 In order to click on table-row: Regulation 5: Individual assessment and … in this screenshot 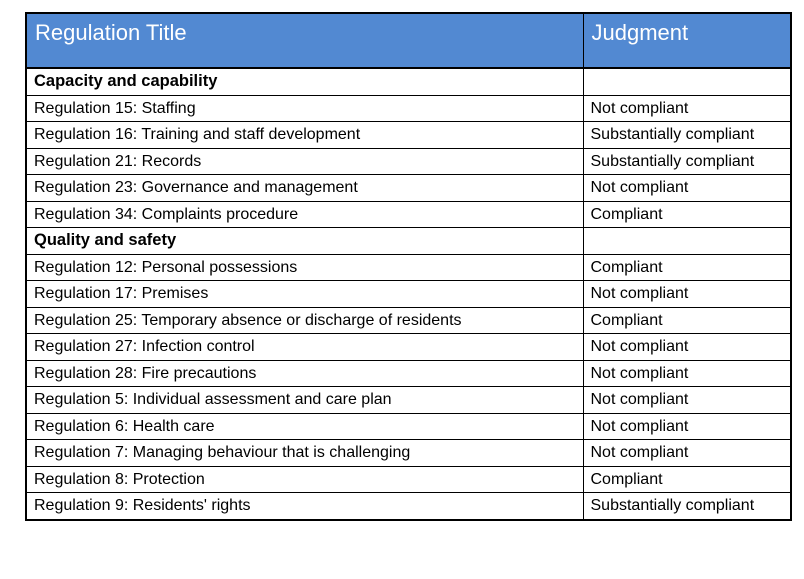, I will do `click(408, 400)`.